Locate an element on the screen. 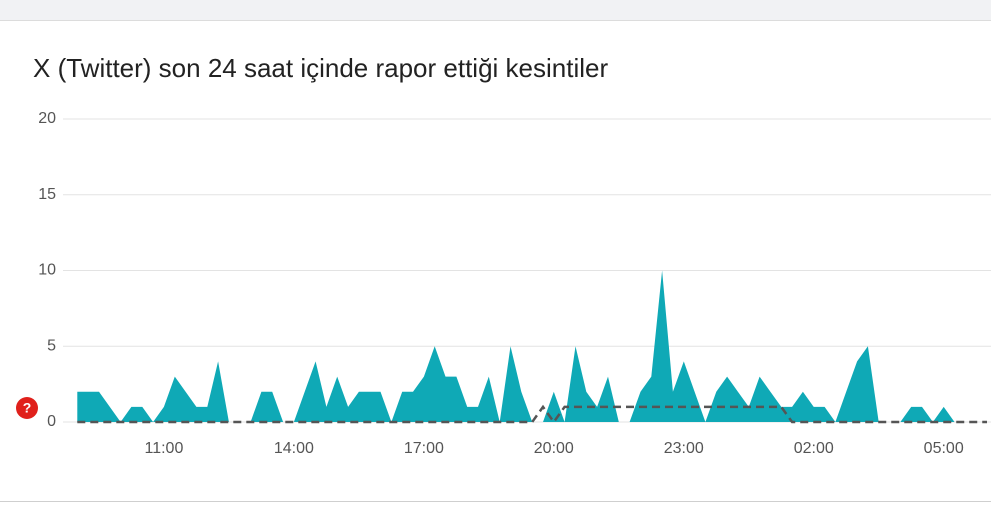 The image size is (991, 524). x-tick-label: 02:00 is located at coordinates (814, 448).